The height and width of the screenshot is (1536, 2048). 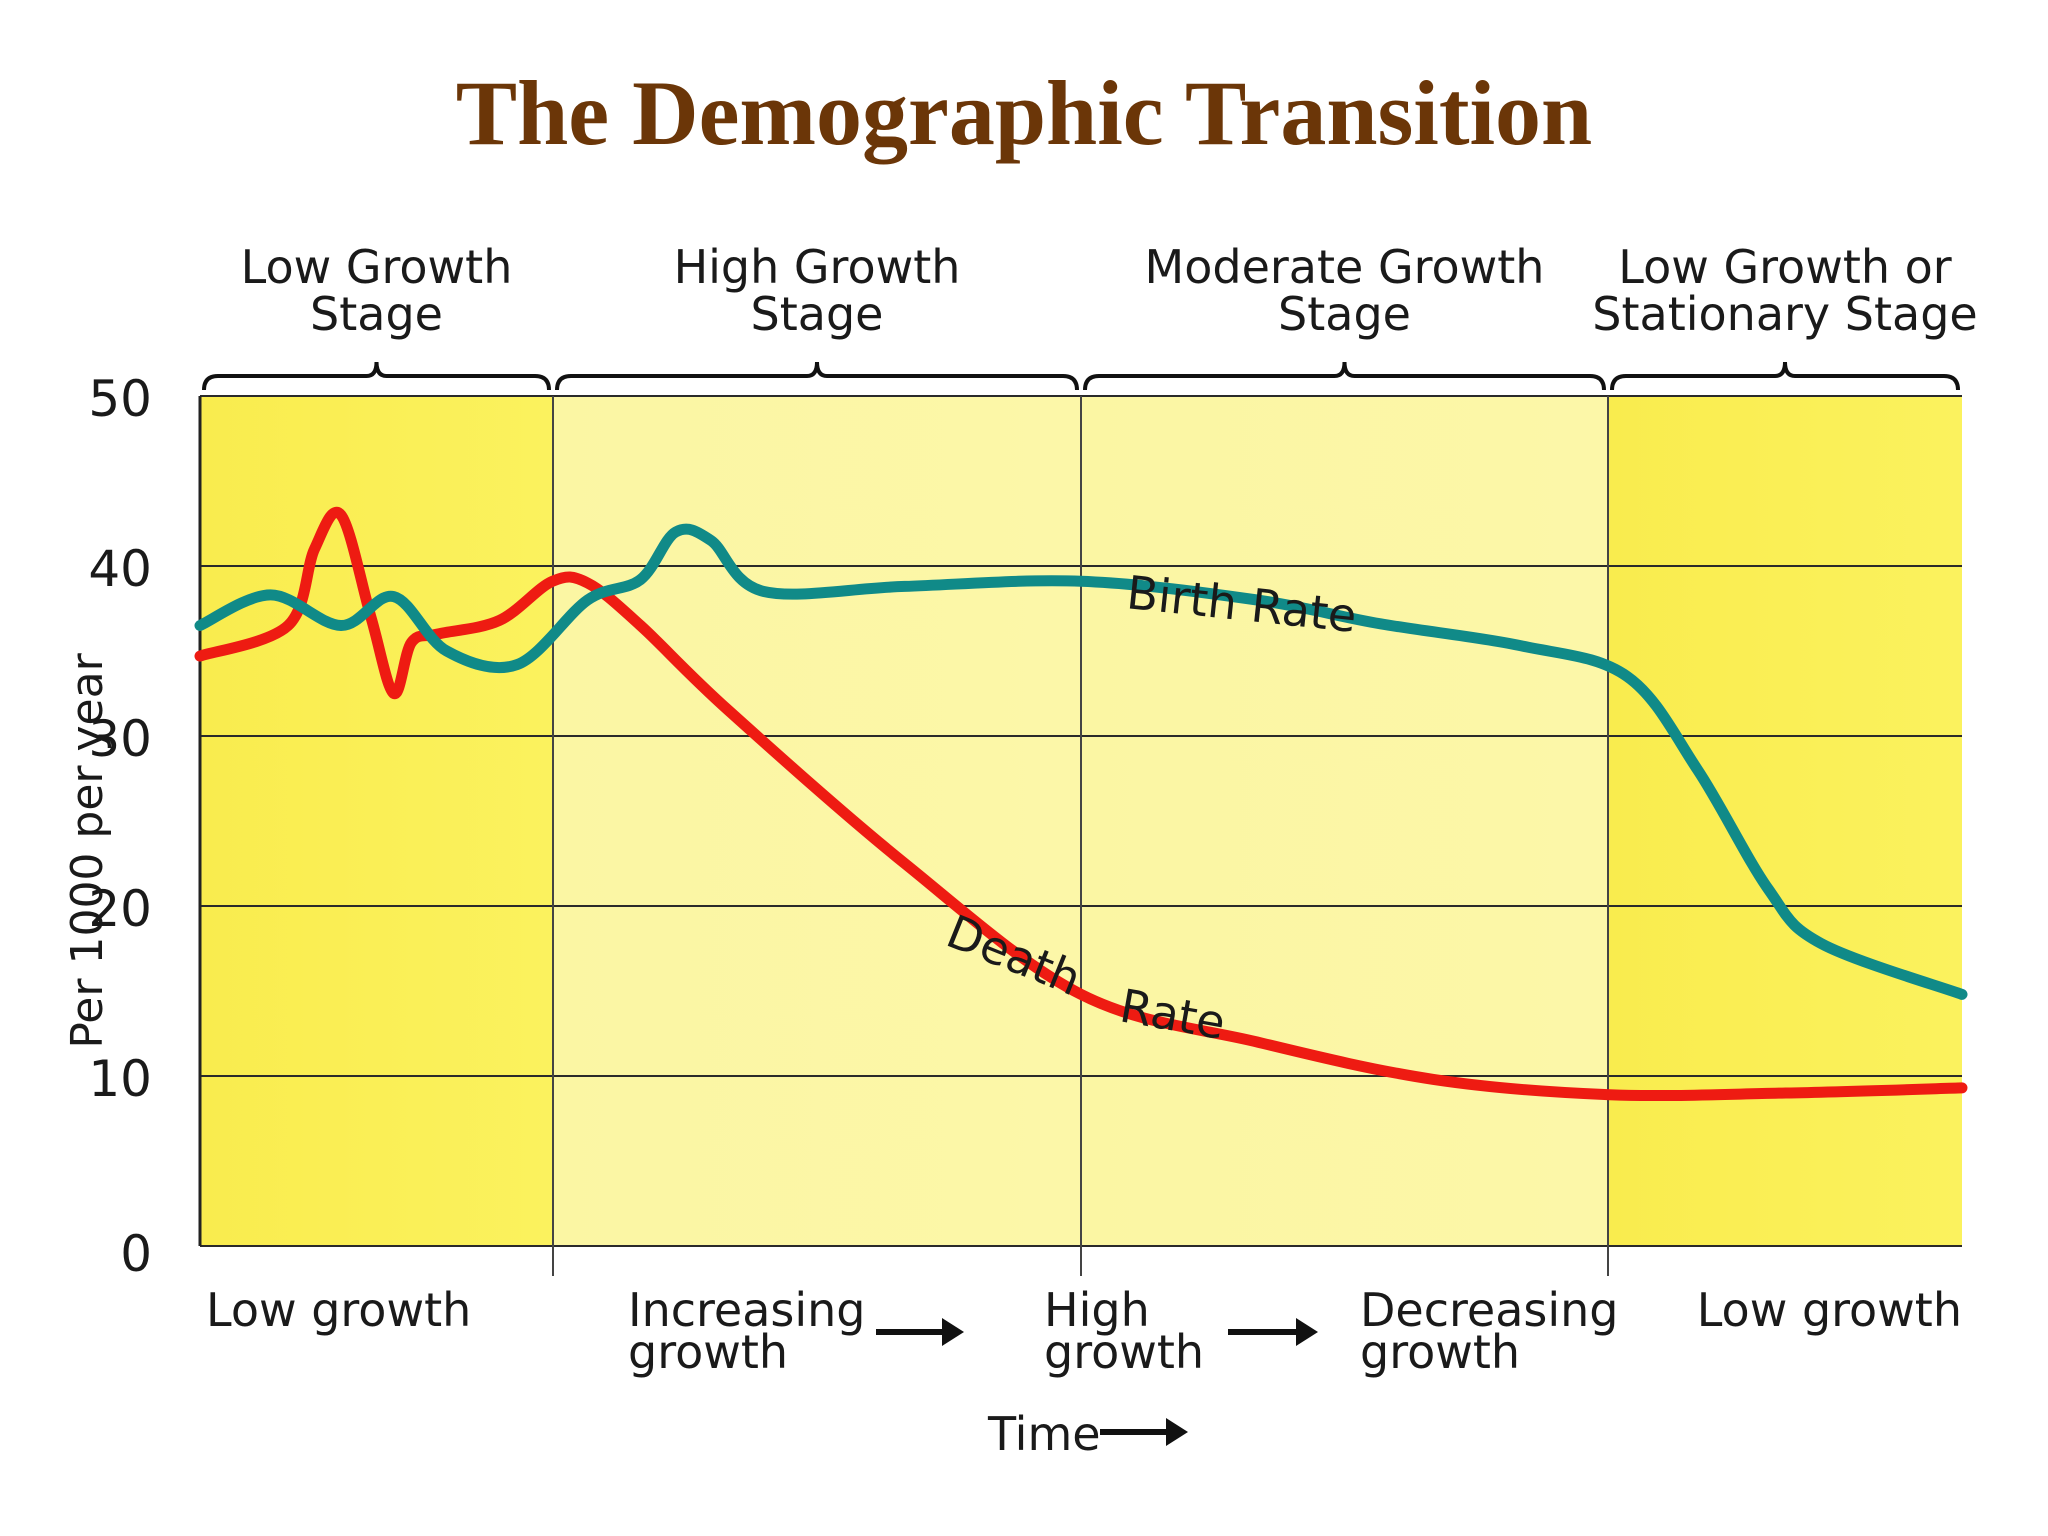 I want to click on growth-label: Increasing, so click(x=747, y=1310).